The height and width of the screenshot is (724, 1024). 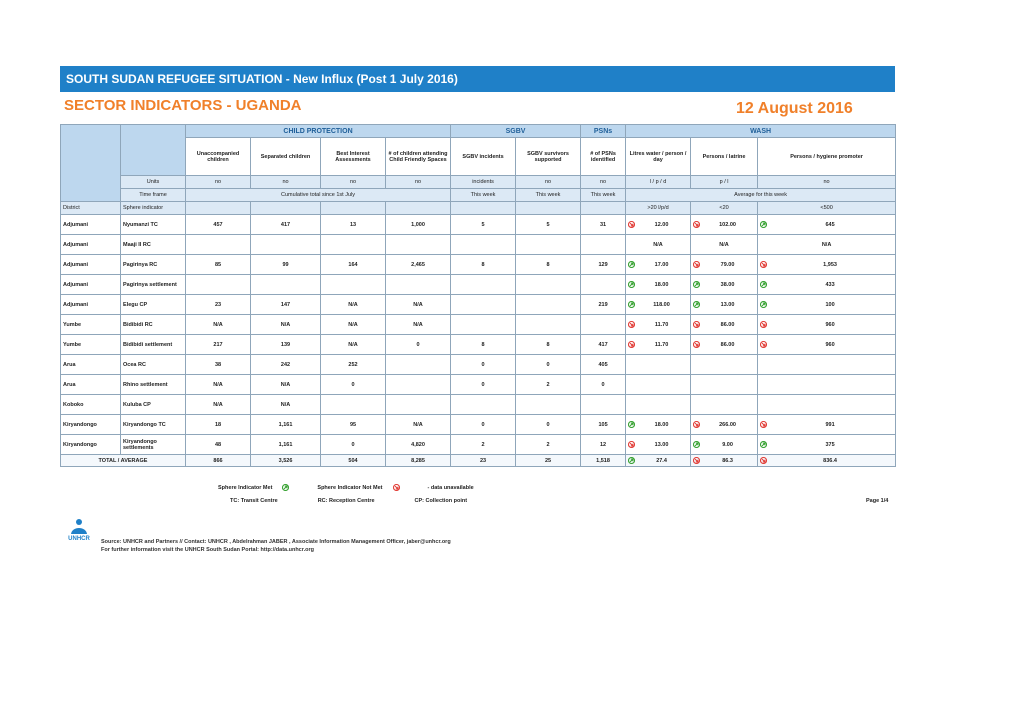 I want to click on cell: CHILD PROTECTION, so click(x=318, y=131).